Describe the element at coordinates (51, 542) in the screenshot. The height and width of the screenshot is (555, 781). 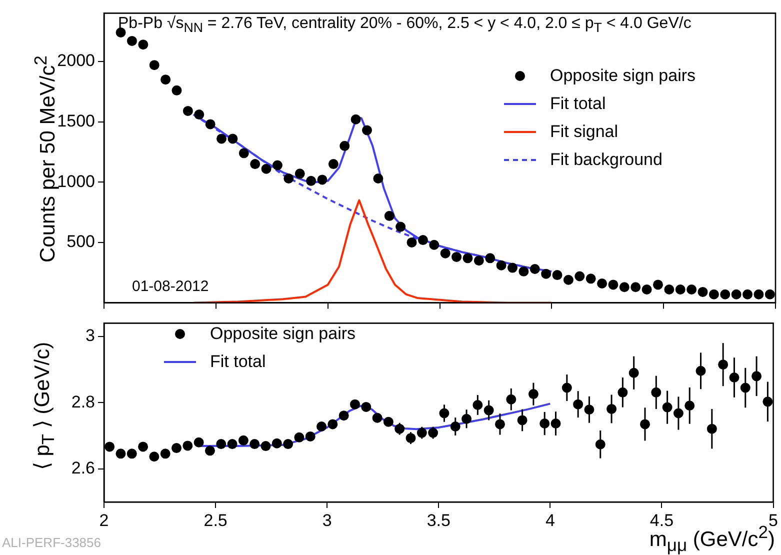
I see `text: ALI-PERF-33856` at that location.